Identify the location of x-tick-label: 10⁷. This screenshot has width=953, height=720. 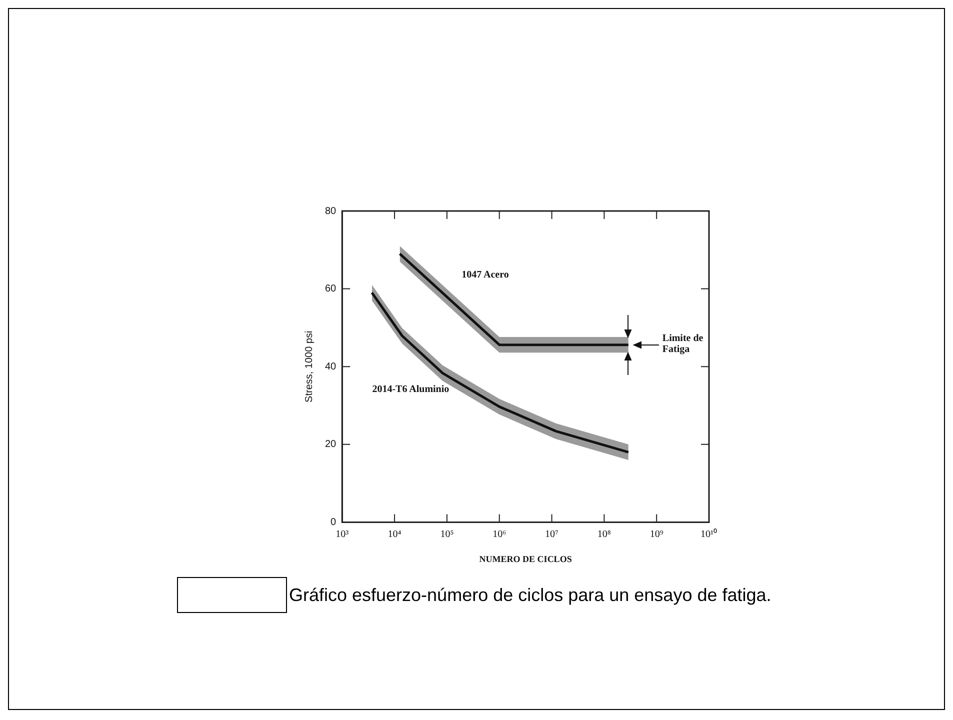
(552, 534).